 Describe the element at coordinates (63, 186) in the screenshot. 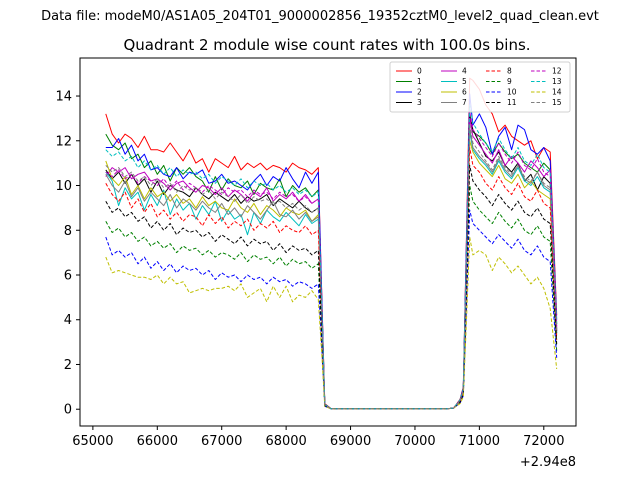

I see `y-tick-label: 10` at that location.